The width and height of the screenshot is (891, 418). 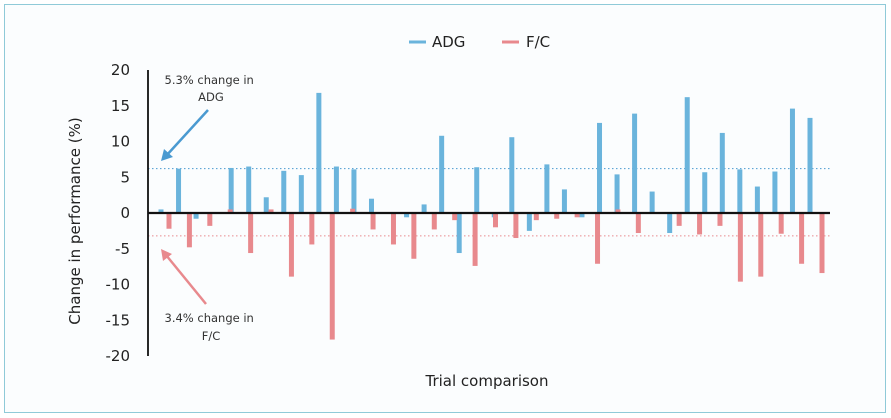 What do you see at coordinates (118, 320) in the screenshot?
I see `y-tick-label: -15` at bounding box center [118, 320].